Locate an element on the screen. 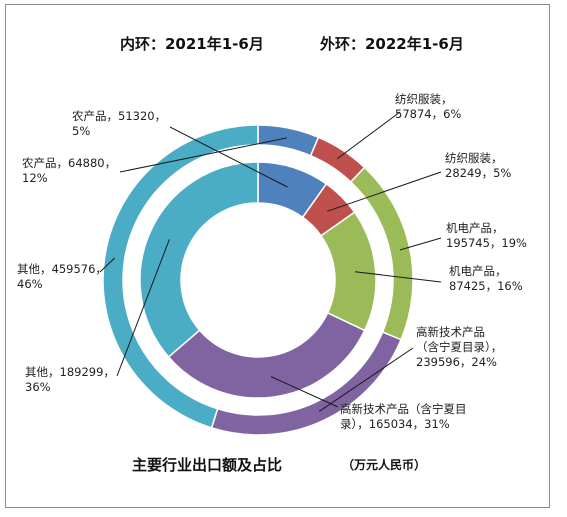  leader-line-agri-top is located at coordinates (228, 157).